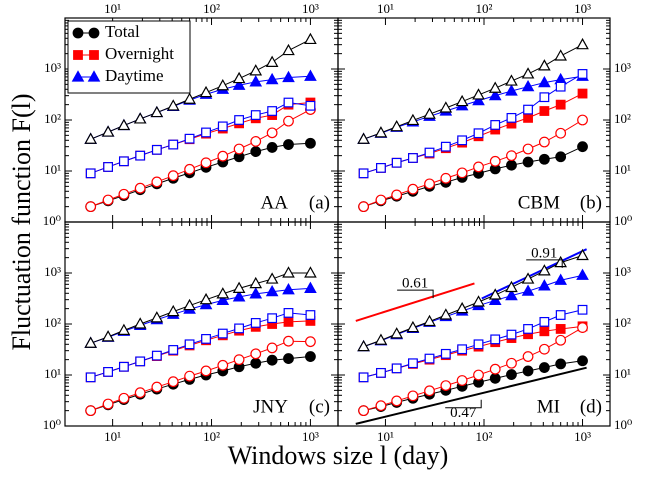  I want to click on y-axis-label: Fluctuation function F(l), so click(21, 221).